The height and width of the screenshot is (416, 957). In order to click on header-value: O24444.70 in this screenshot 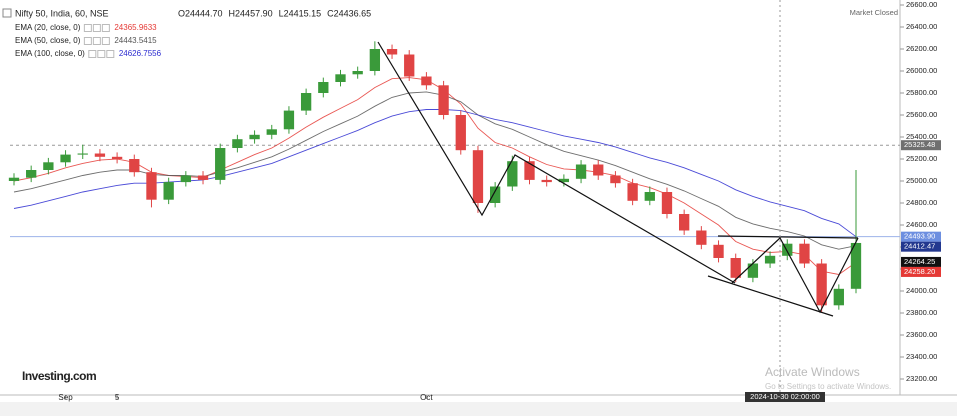, I will do `click(200, 13)`.